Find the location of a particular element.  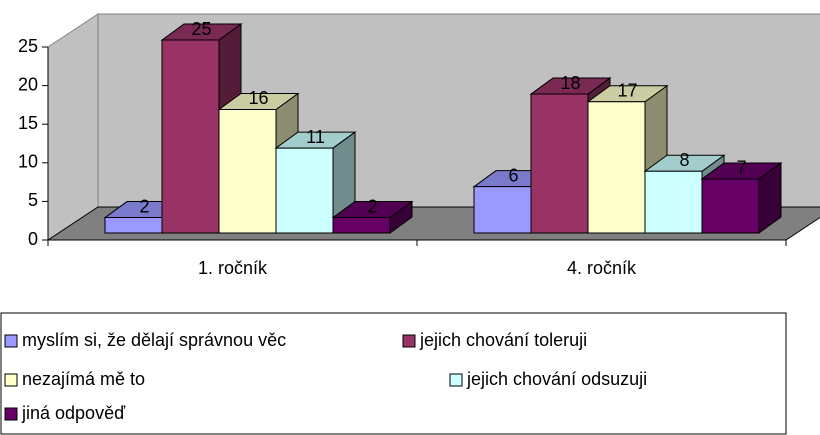

data-label: 8 is located at coordinates (684, 160).